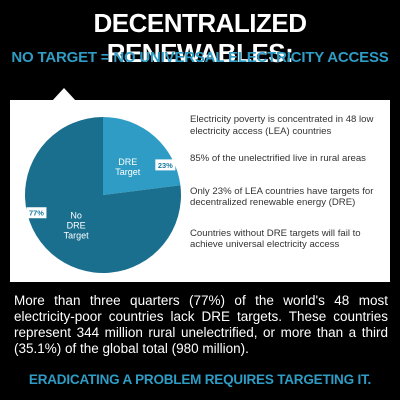 The image size is (400, 400). What do you see at coordinates (128, 167) in the screenshot?
I see `pie-label-dre-target: DRE Target` at bounding box center [128, 167].